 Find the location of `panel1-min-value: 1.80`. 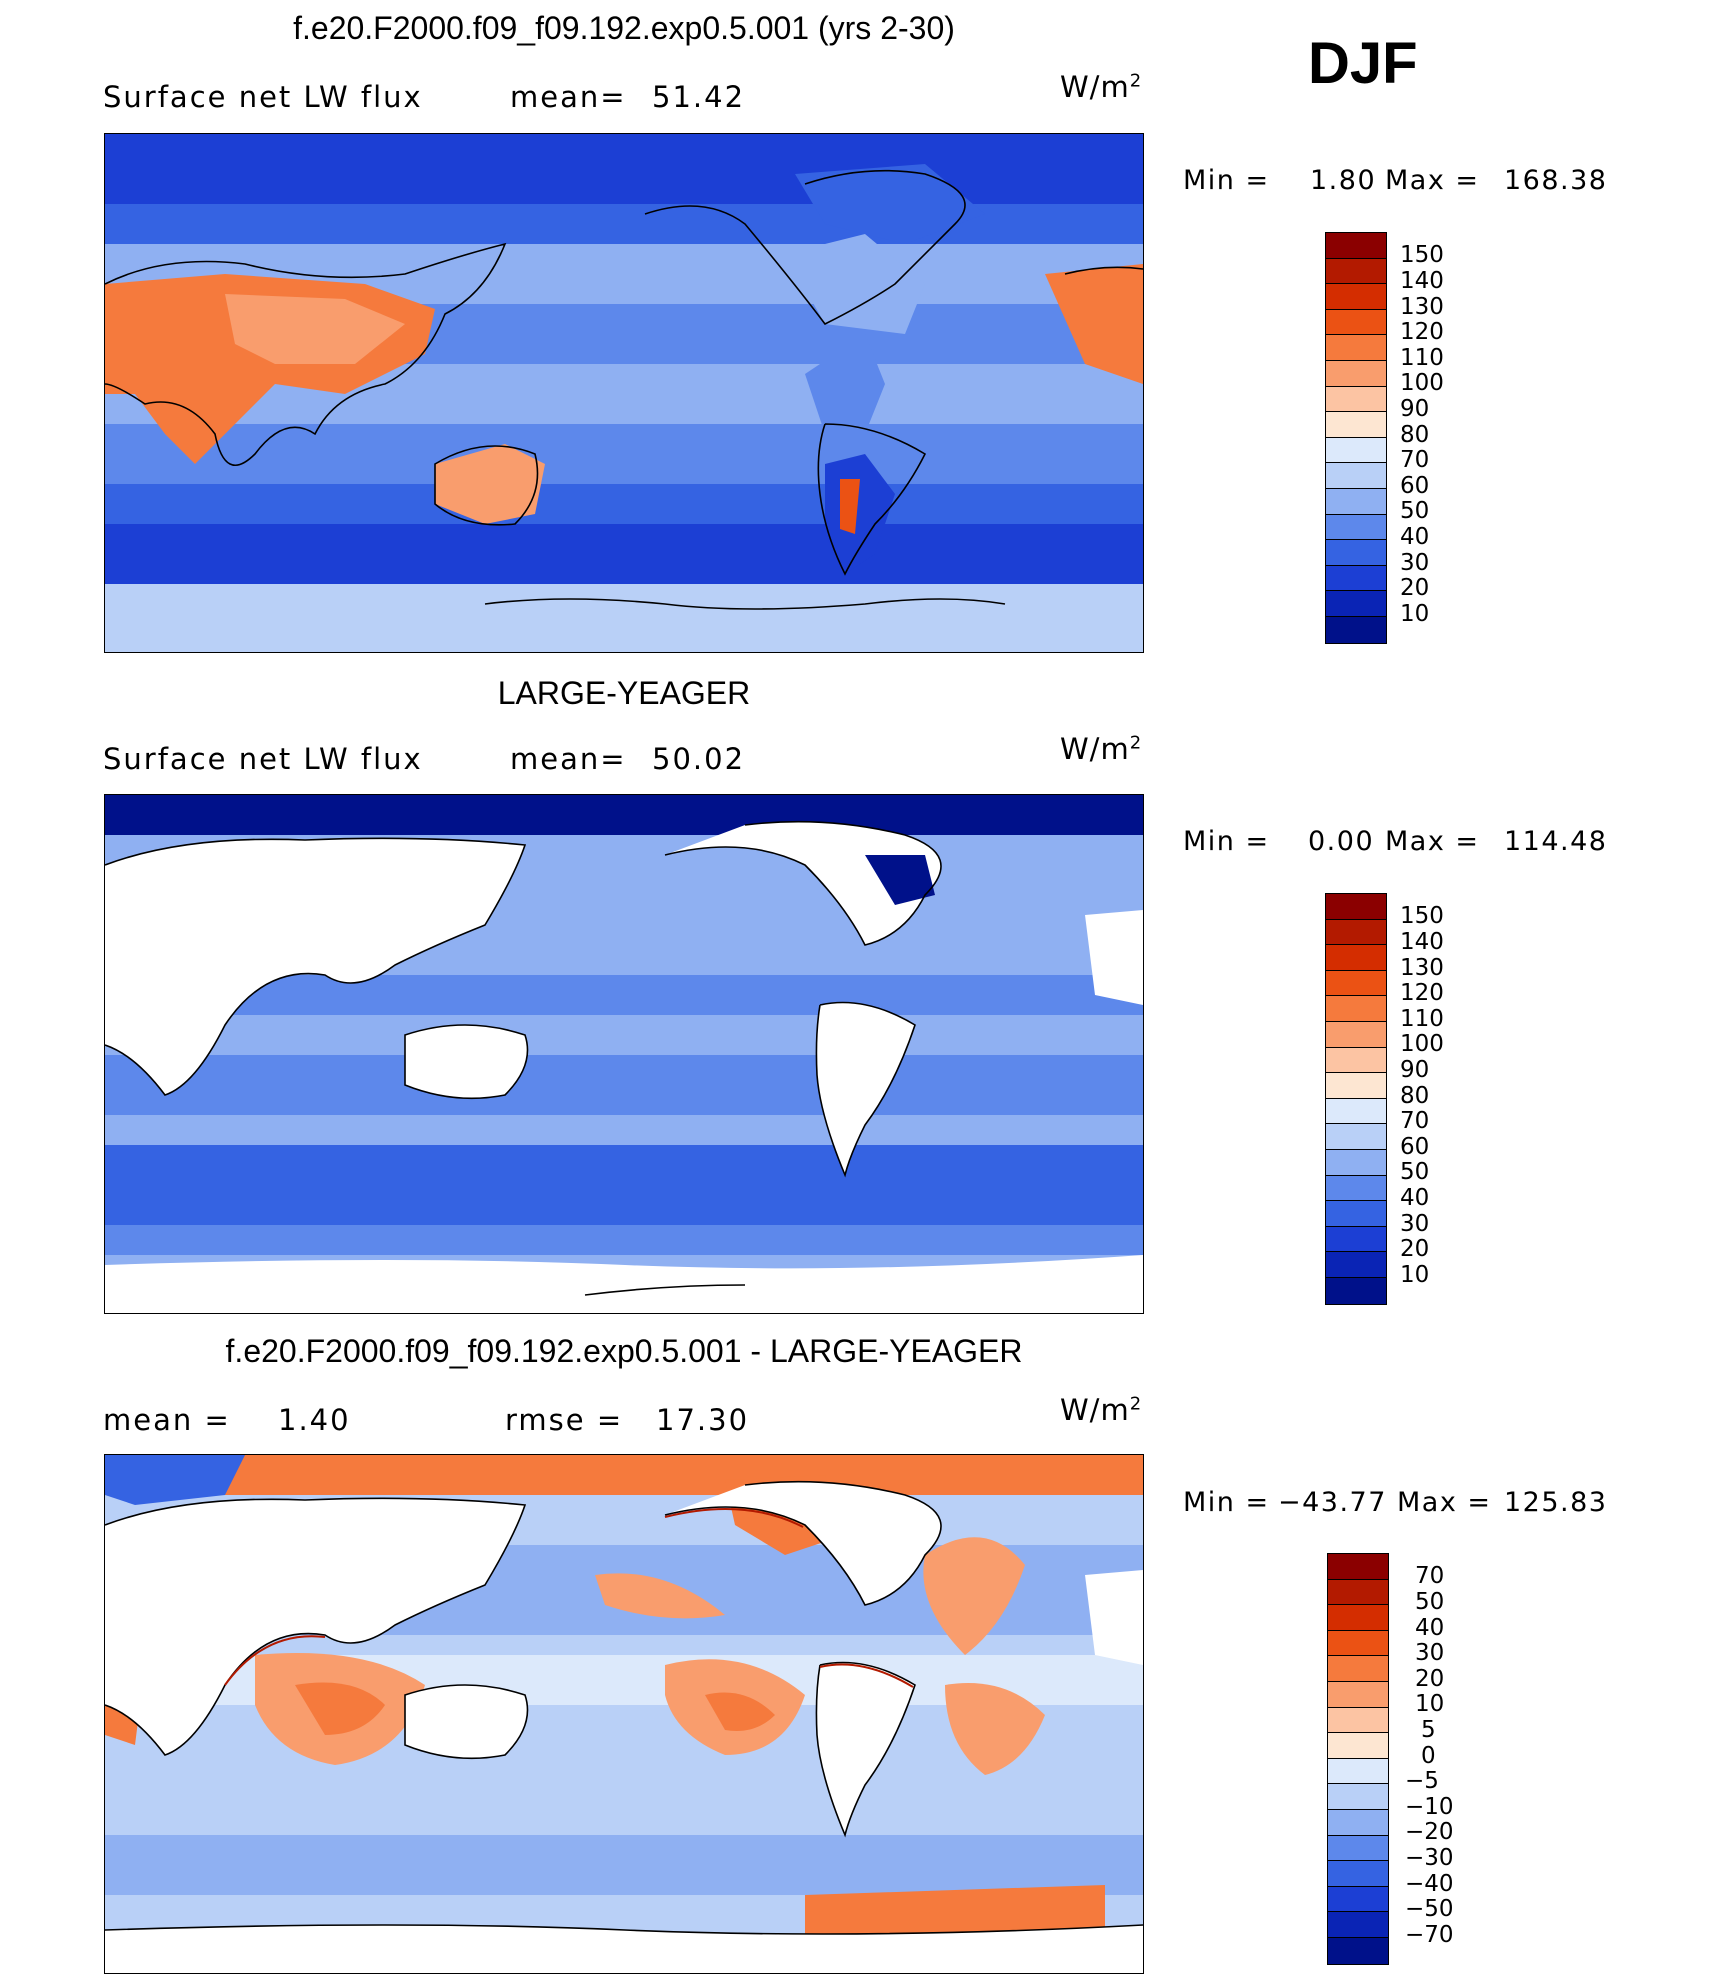

panel1-min-value: 1.80 is located at coordinates (1343, 180).